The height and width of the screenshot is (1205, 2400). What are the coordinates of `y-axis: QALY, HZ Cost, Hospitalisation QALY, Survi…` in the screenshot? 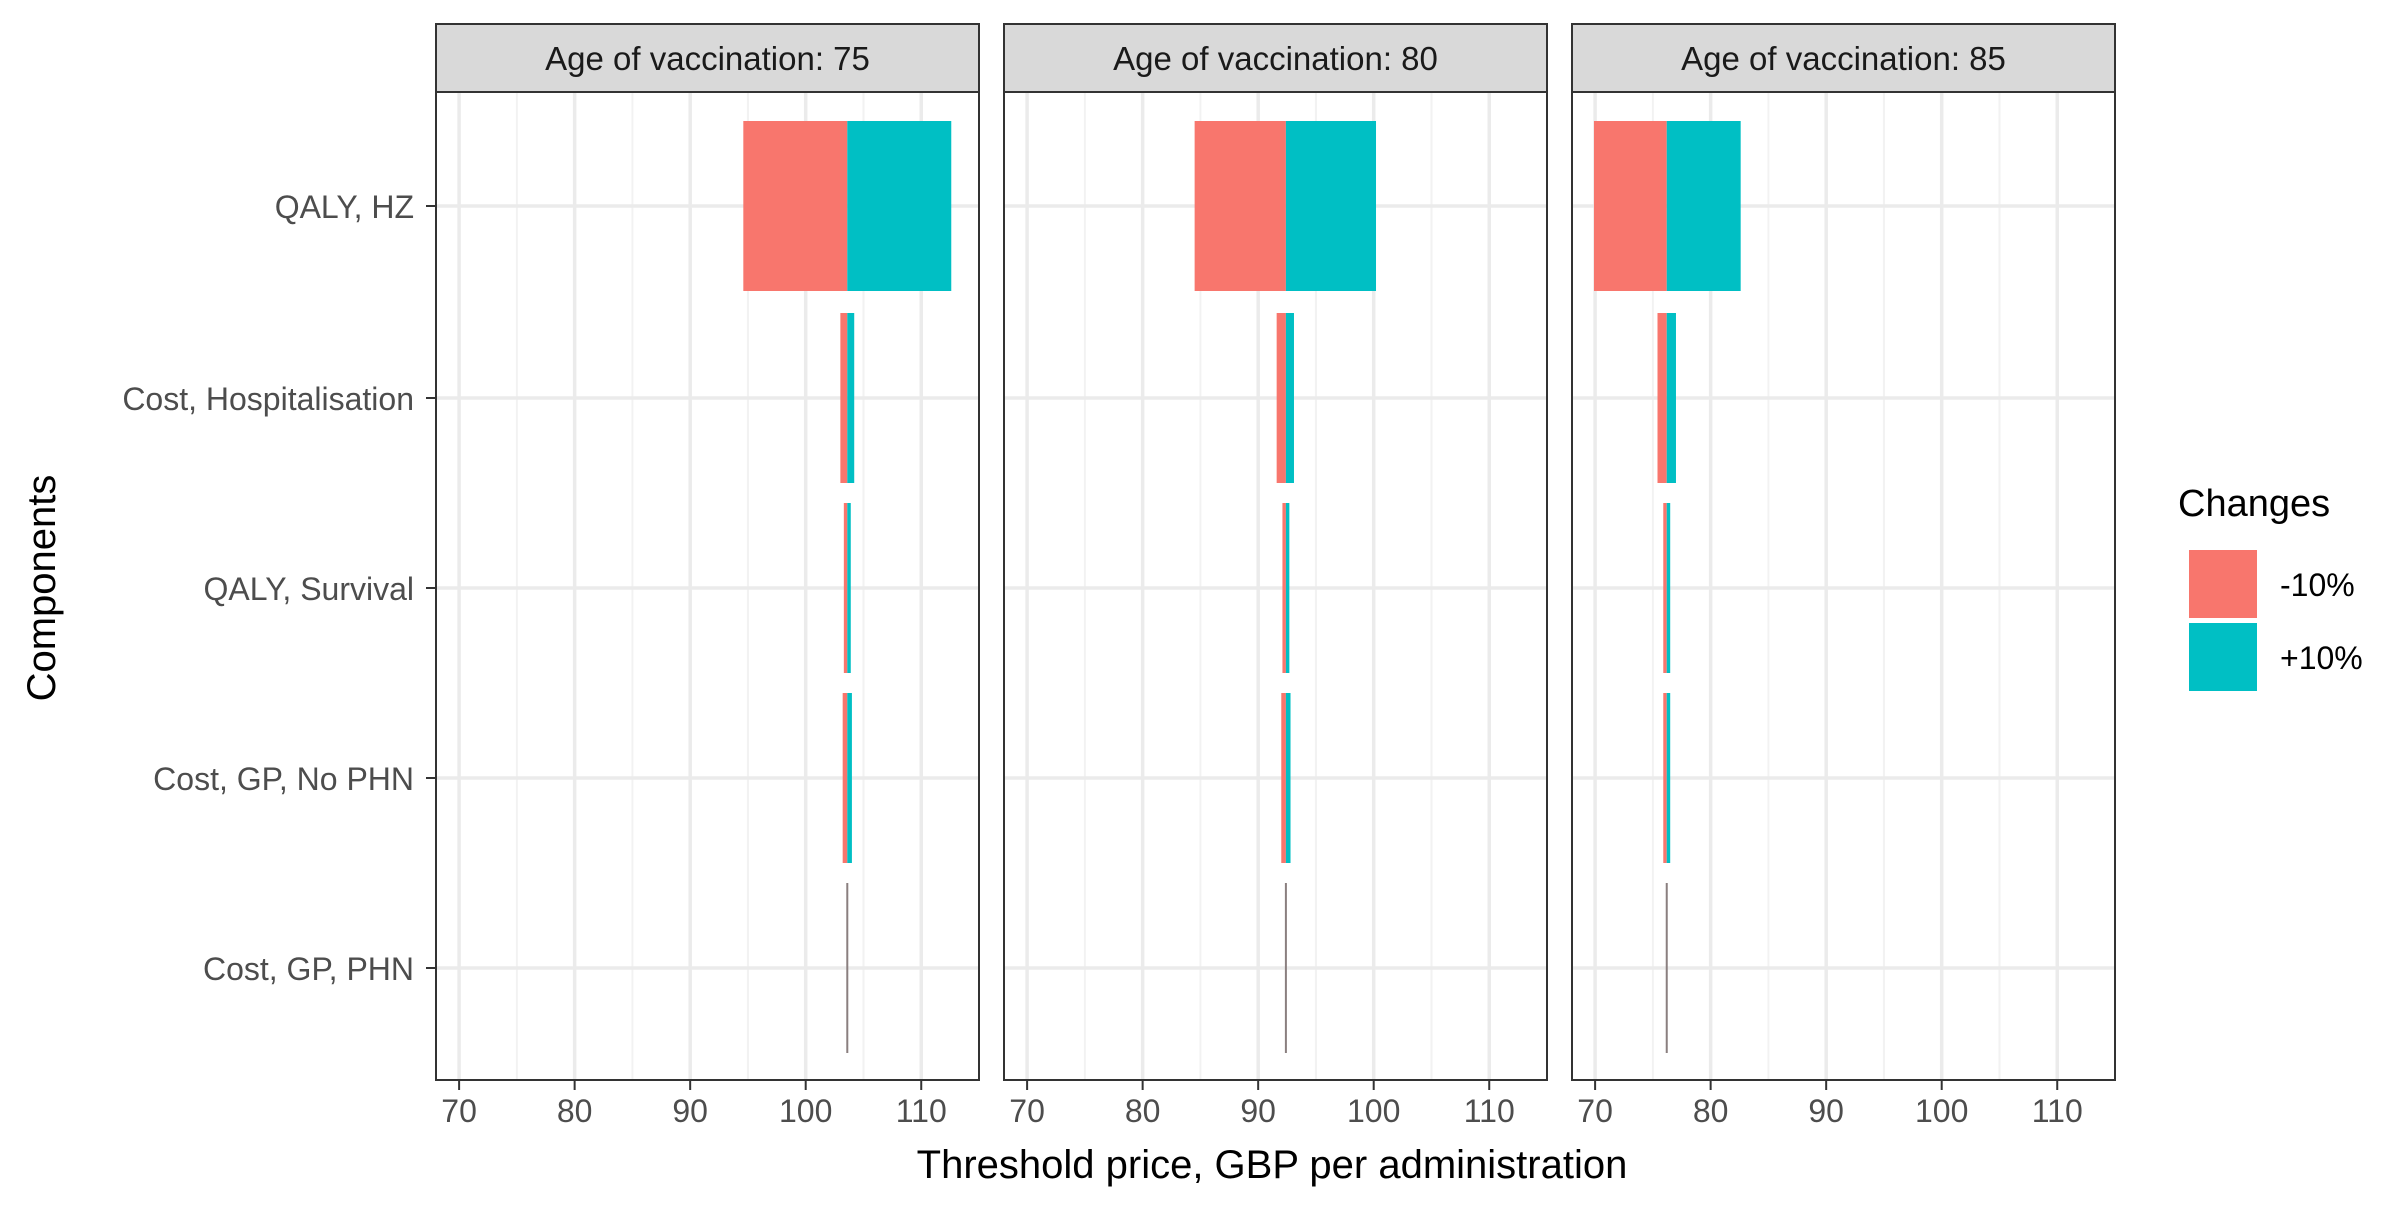 It's located at (279, 588).